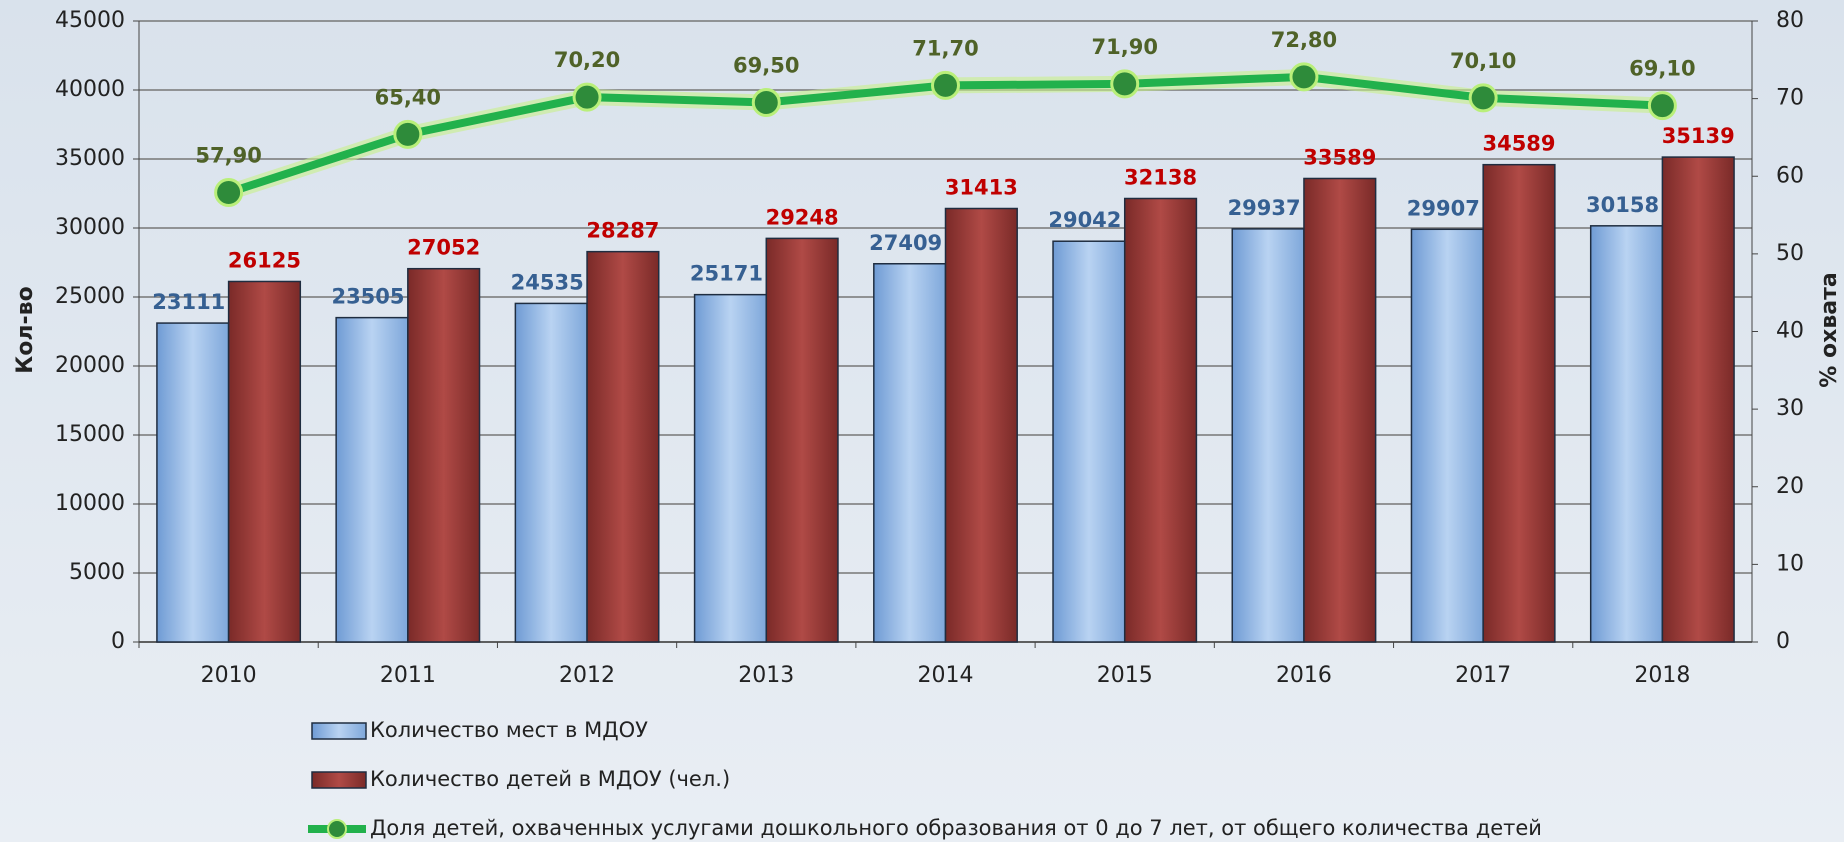  What do you see at coordinates (905, 243) in the screenshot?
I see `data-label: 27409` at bounding box center [905, 243].